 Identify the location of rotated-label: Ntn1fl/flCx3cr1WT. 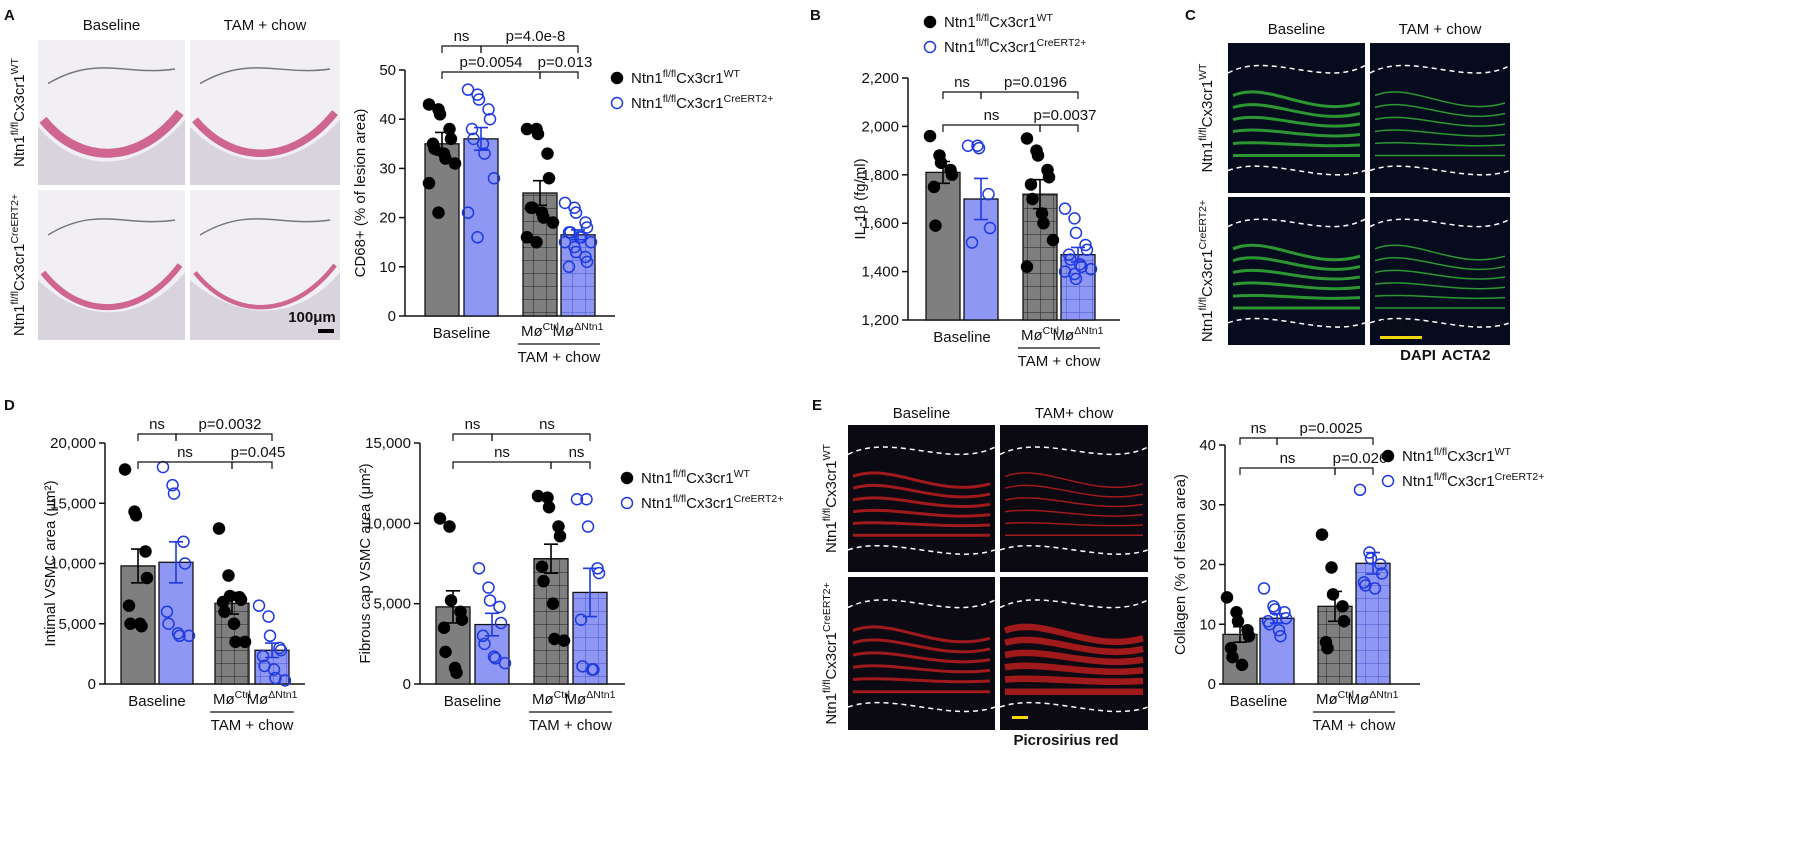
(830, 498).